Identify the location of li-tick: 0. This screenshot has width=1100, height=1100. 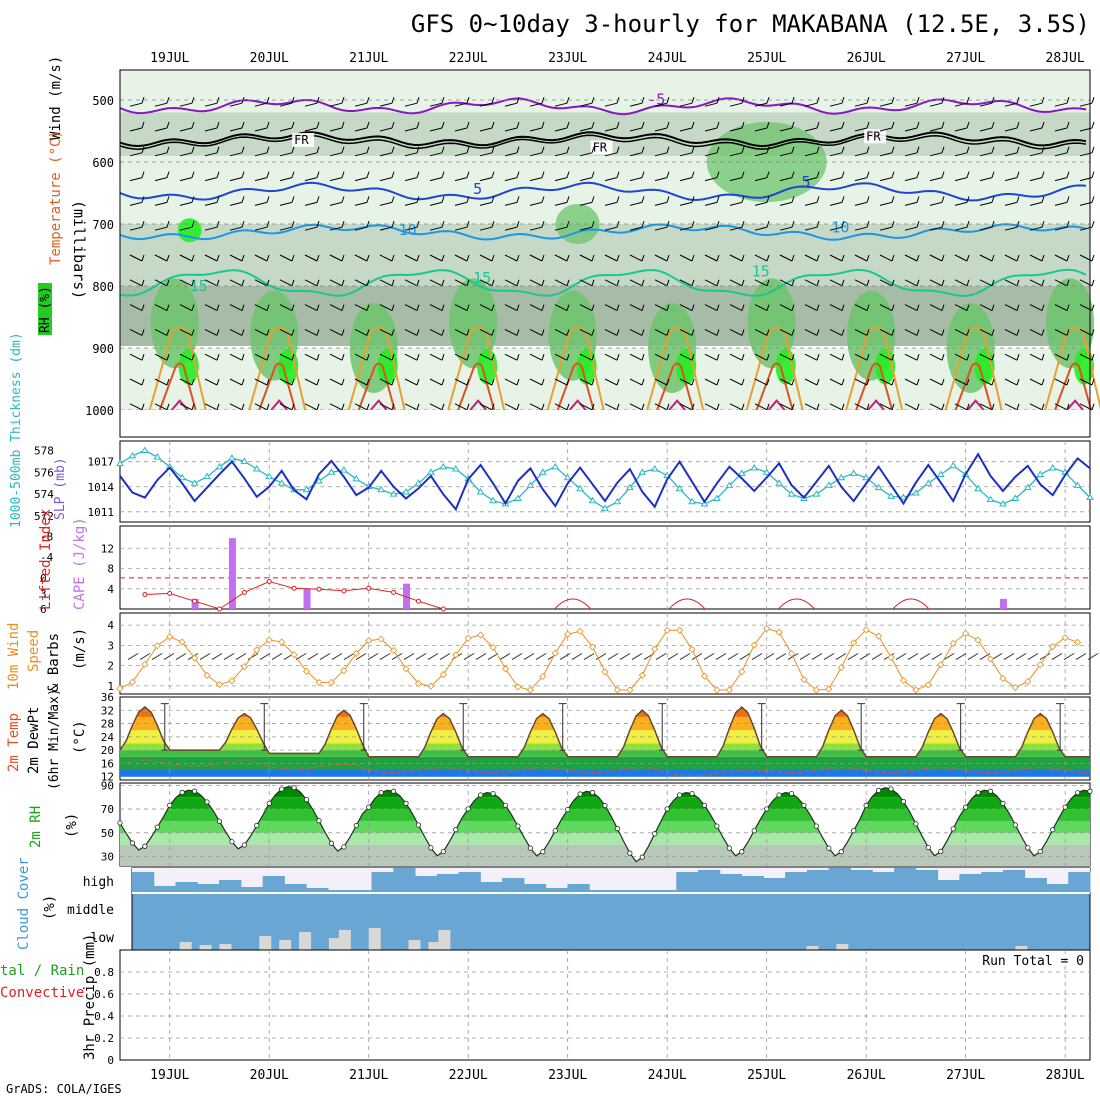
(43, 578).